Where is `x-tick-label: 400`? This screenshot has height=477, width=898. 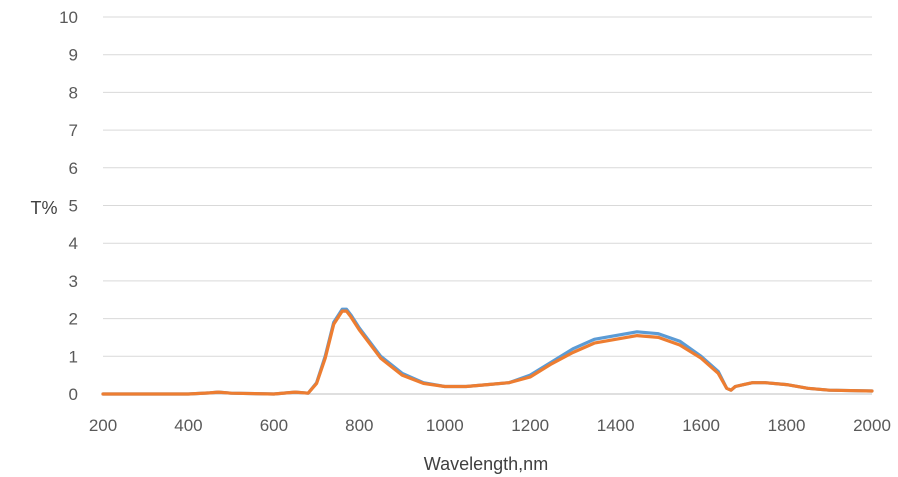 x-tick-label: 400 is located at coordinates (188, 425).